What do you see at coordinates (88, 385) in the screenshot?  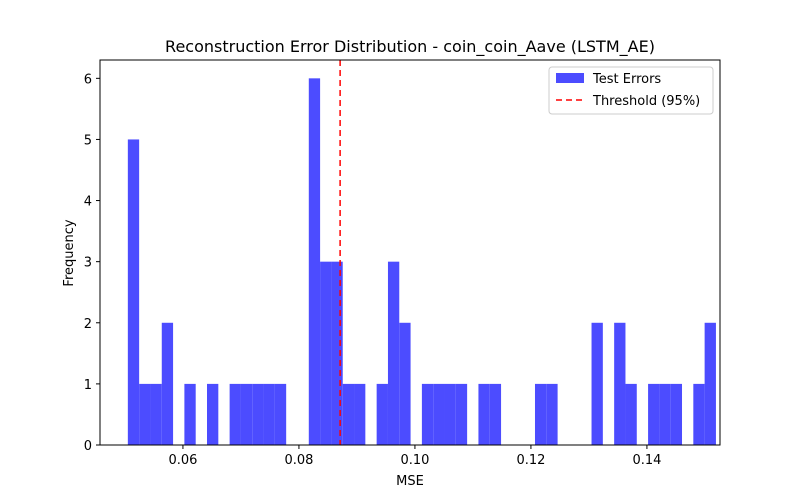 I see `y-tick-label: 1` at bounding box center [88, 385].